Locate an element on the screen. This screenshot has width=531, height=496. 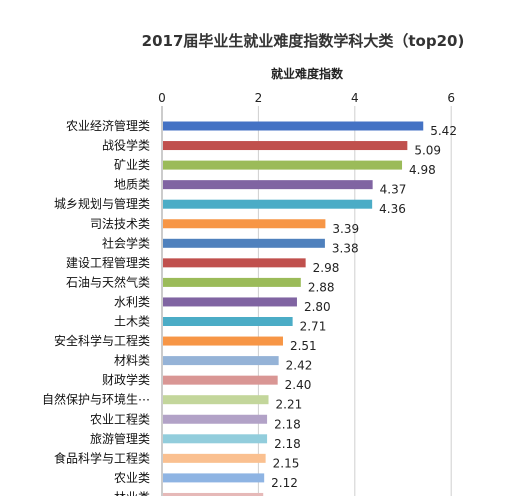
data-label: 4.36 is located at coordinates (392, 209).